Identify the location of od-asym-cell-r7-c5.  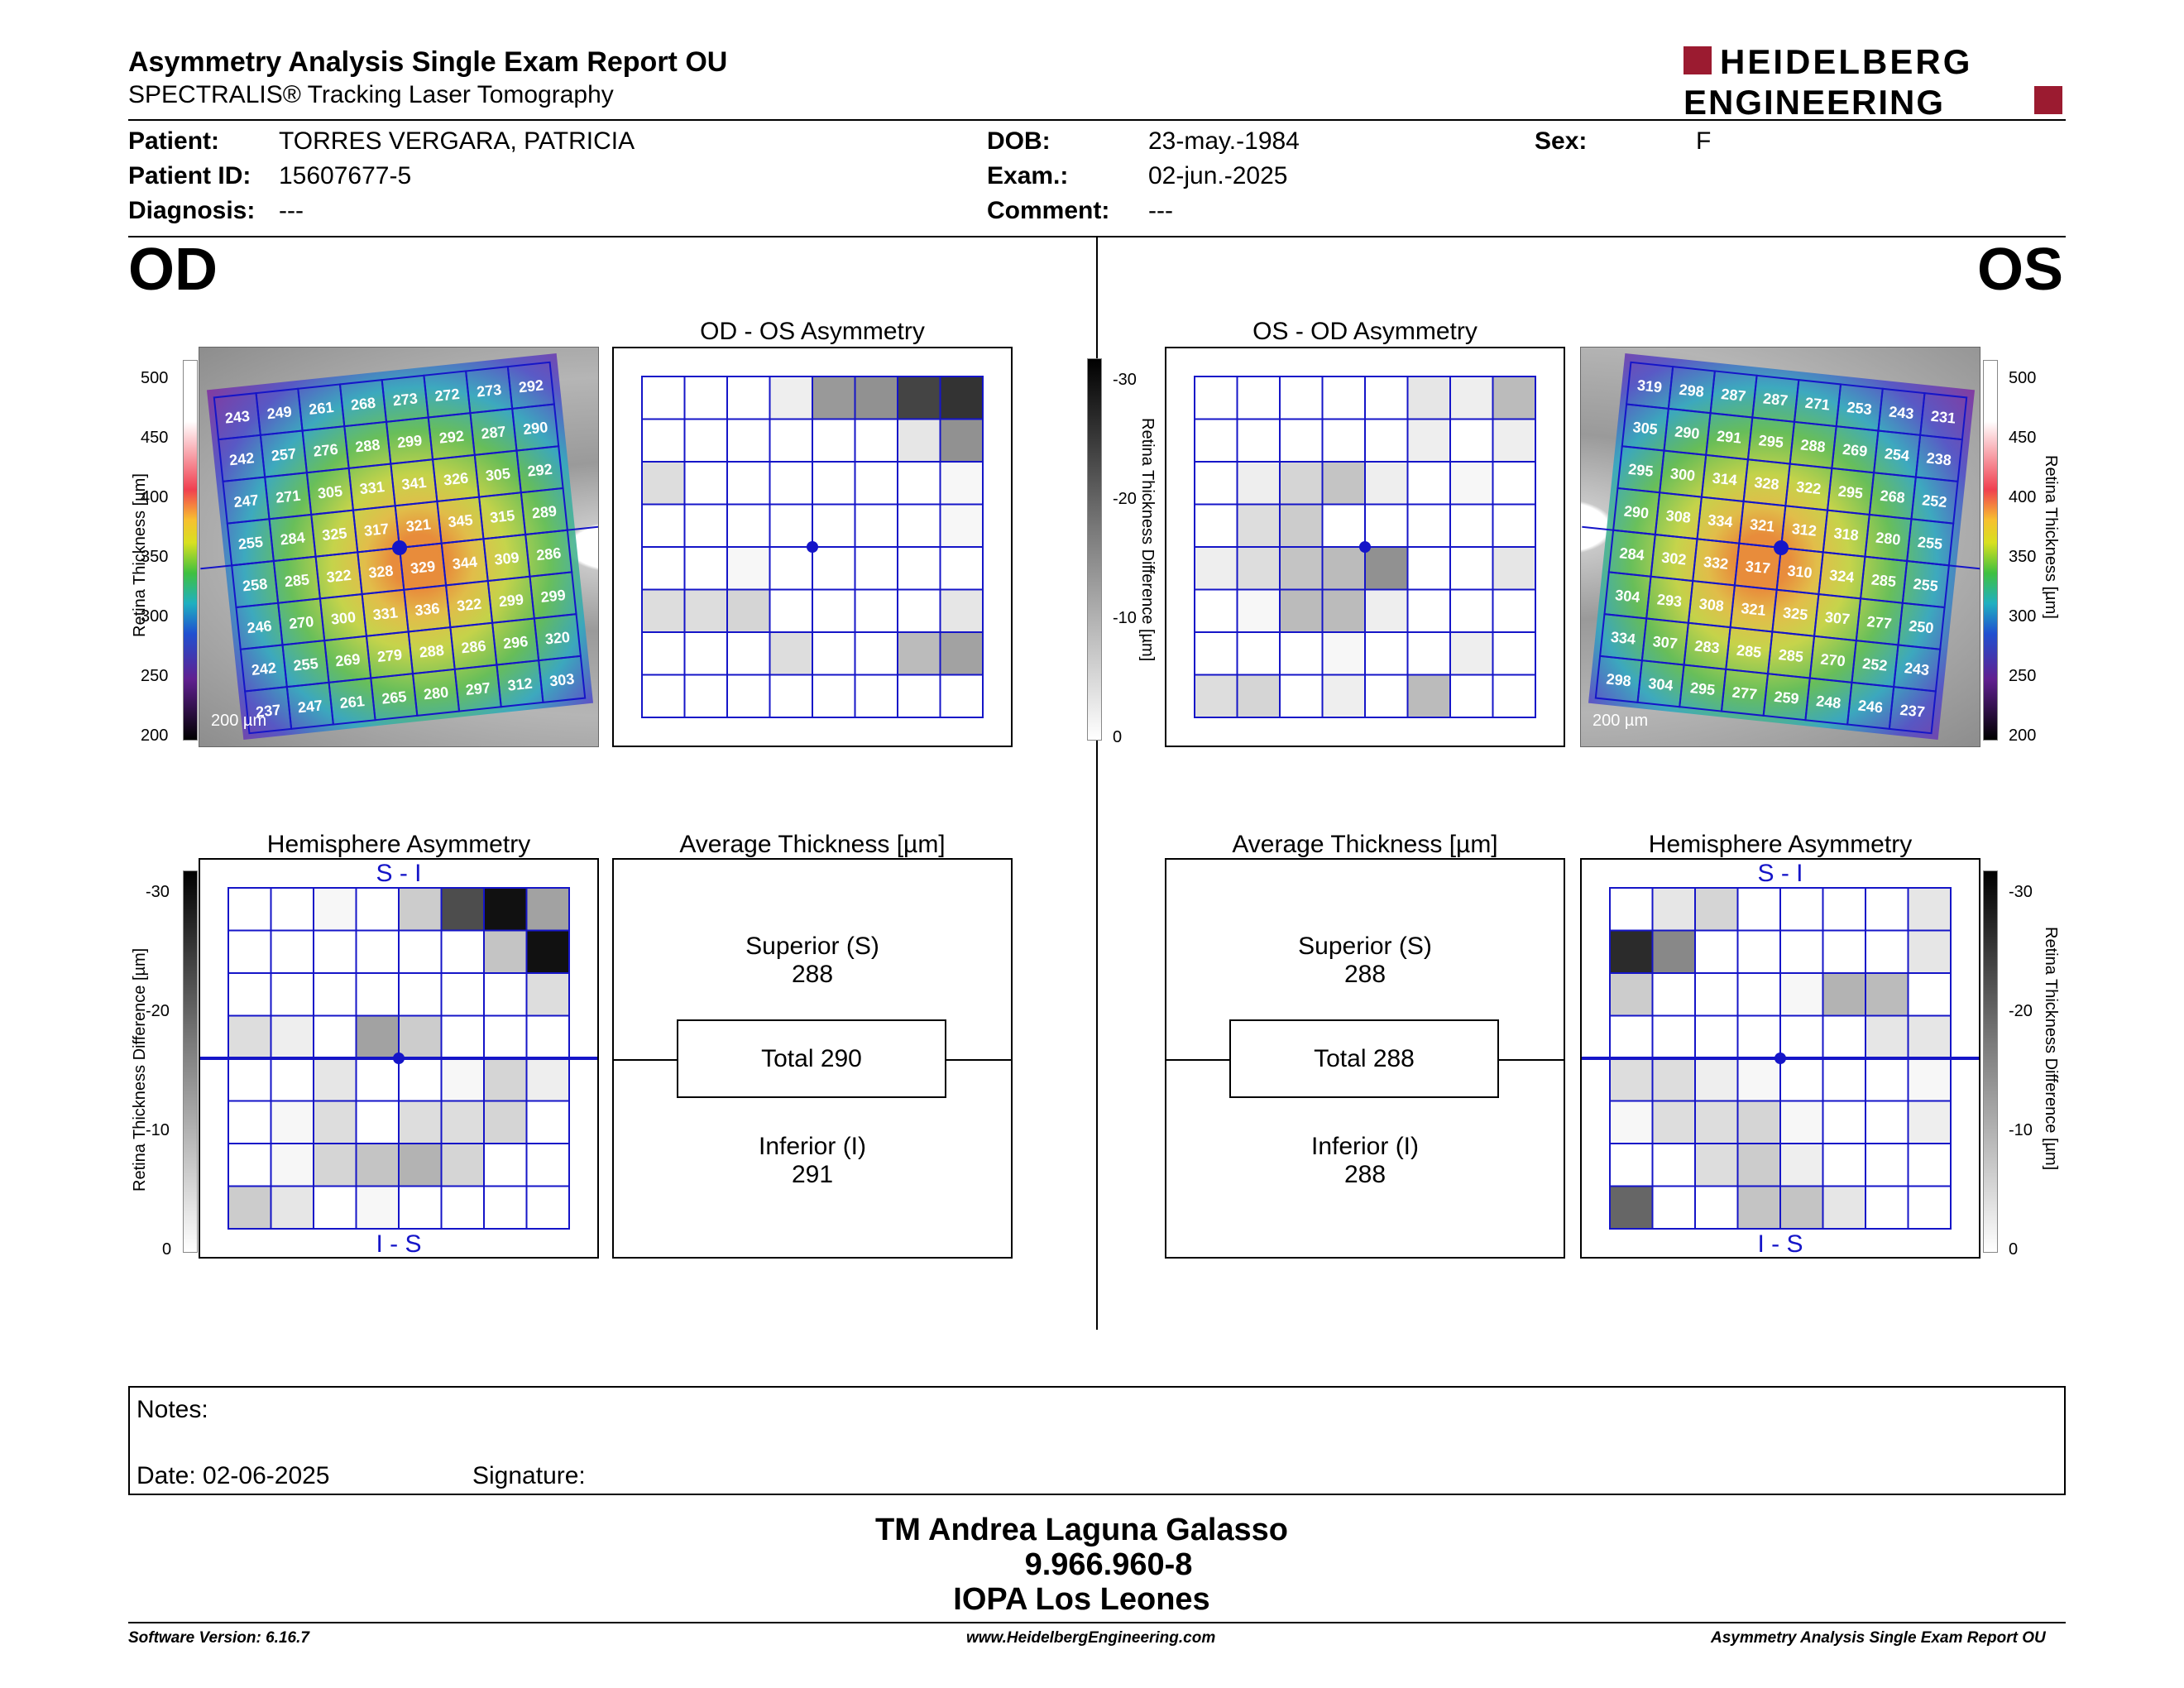
(876, 696).